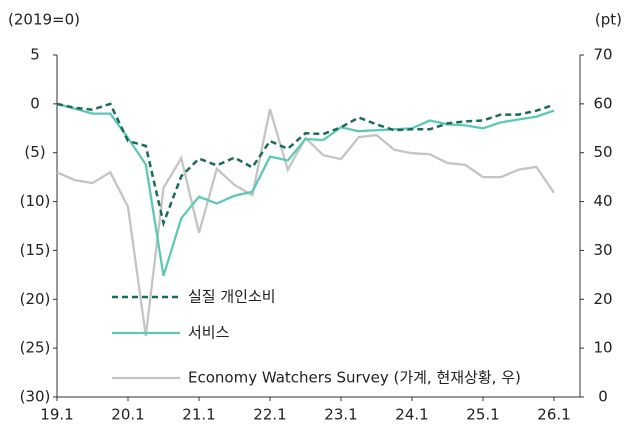  I want to click on x-tick-label: 20.1, so click(127, 415).